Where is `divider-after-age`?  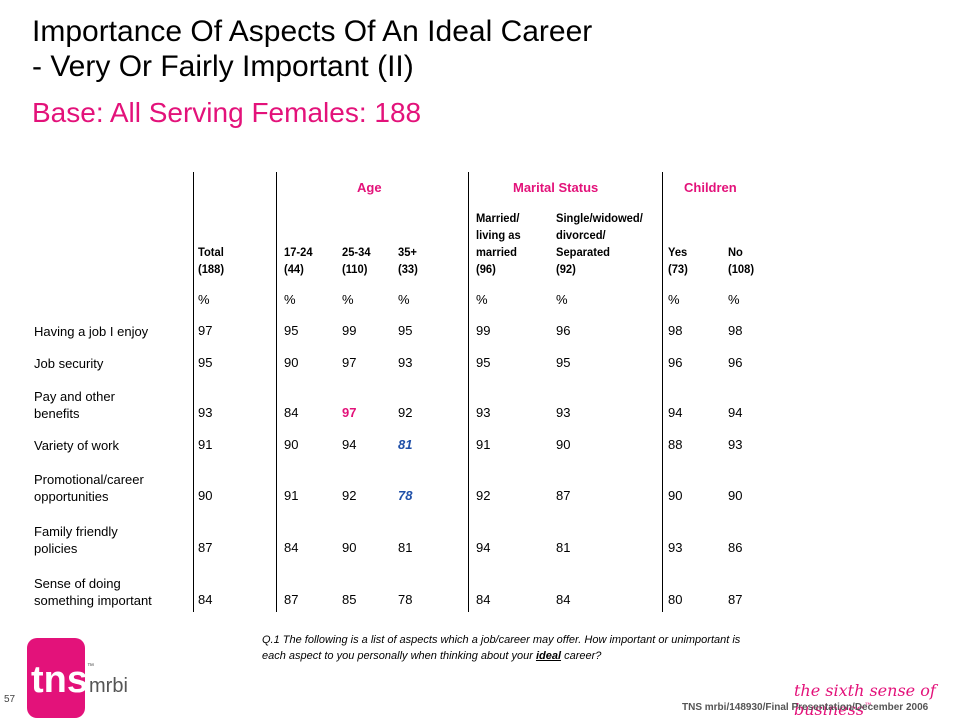
divider-after-age is located at coordinates (468, 392).